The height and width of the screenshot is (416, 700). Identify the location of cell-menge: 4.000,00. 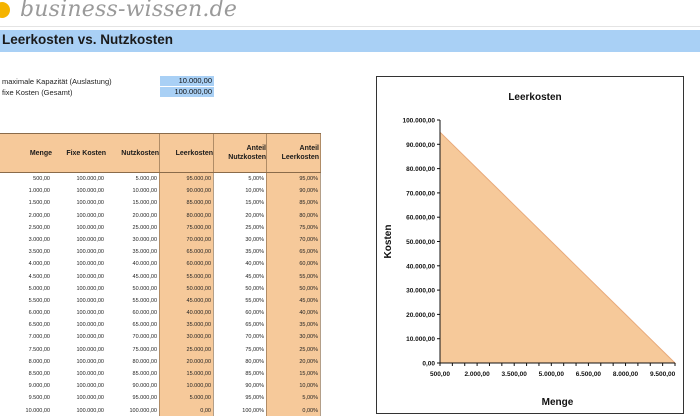
(39, 264).